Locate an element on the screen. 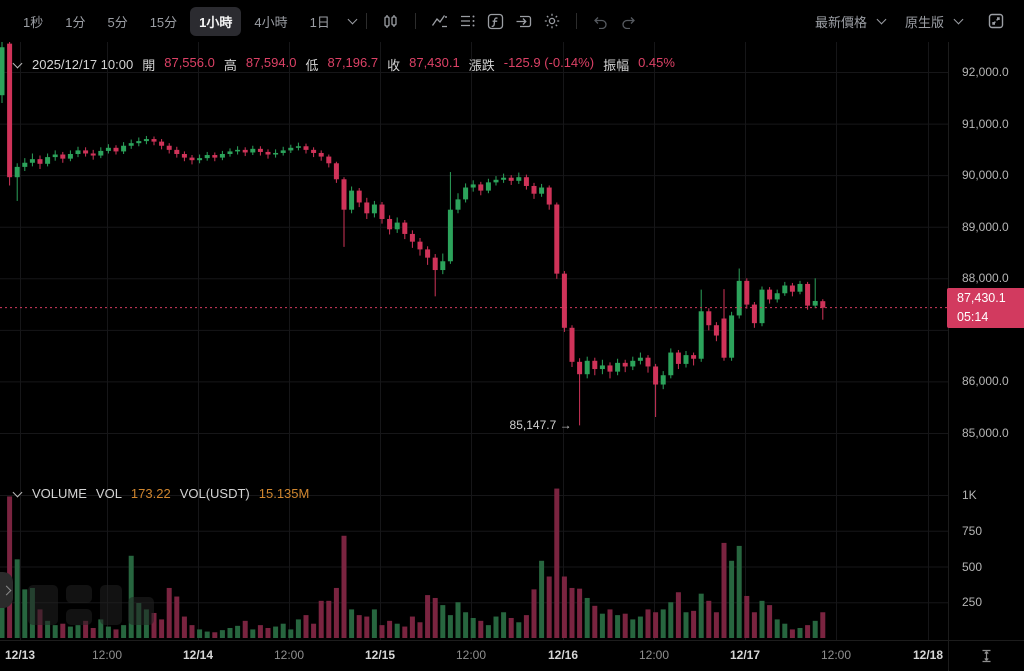 The image size is (1024, 671). ohlc-value: 87,556.0 is located at coordinates (189, 62).